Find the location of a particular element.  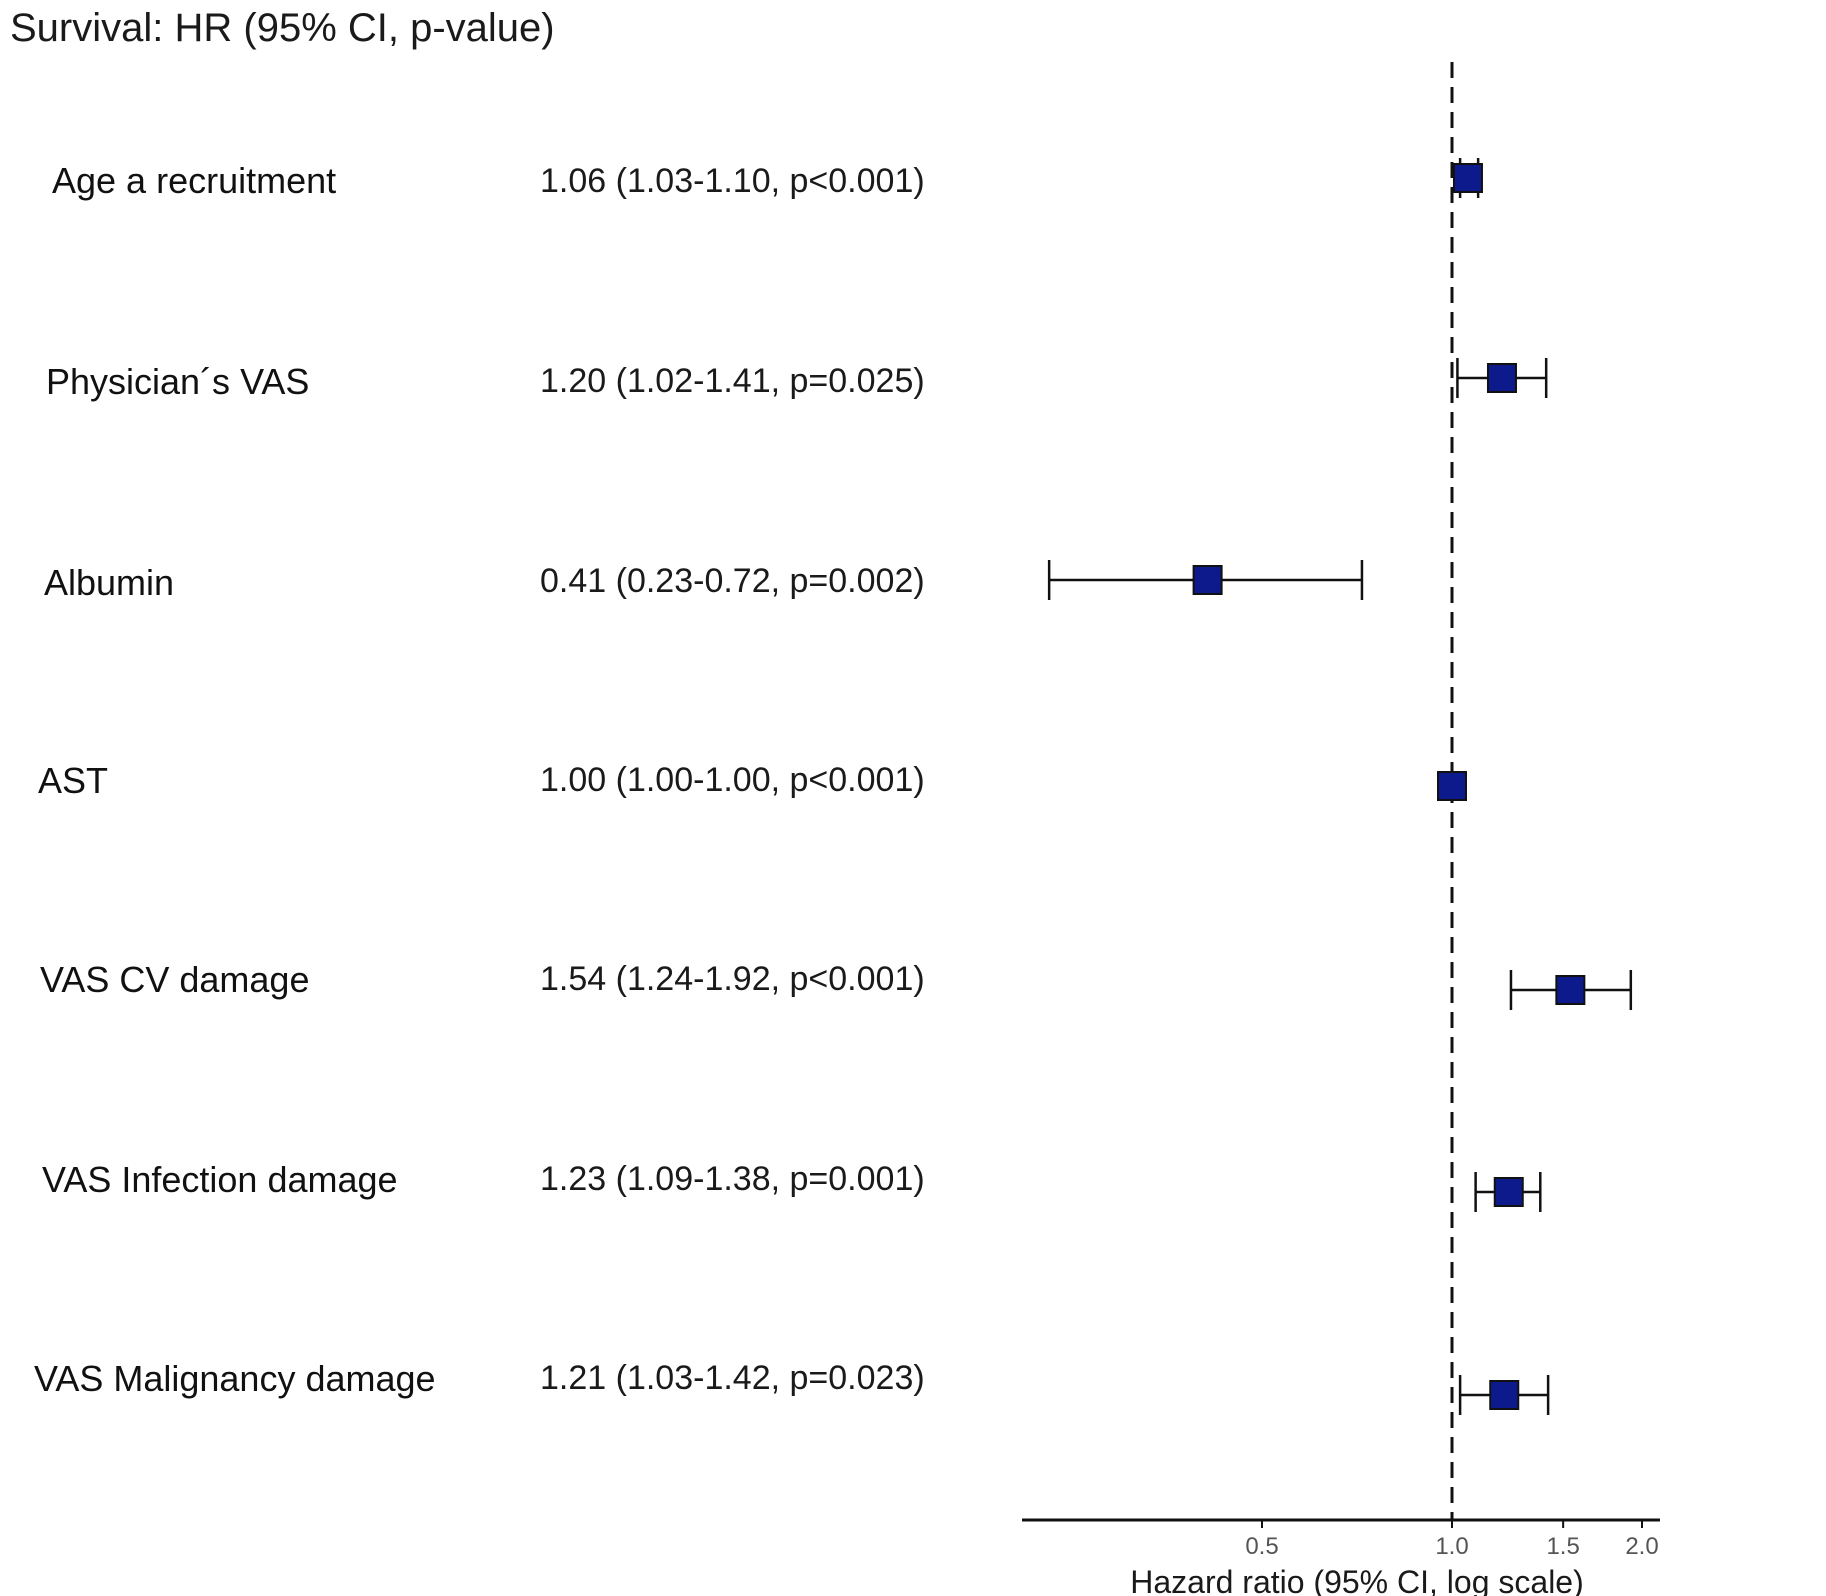

row-stat-physician-vas: 1.20 (1.02-1.41, p=0.025) is located at coordinates (732, 381).